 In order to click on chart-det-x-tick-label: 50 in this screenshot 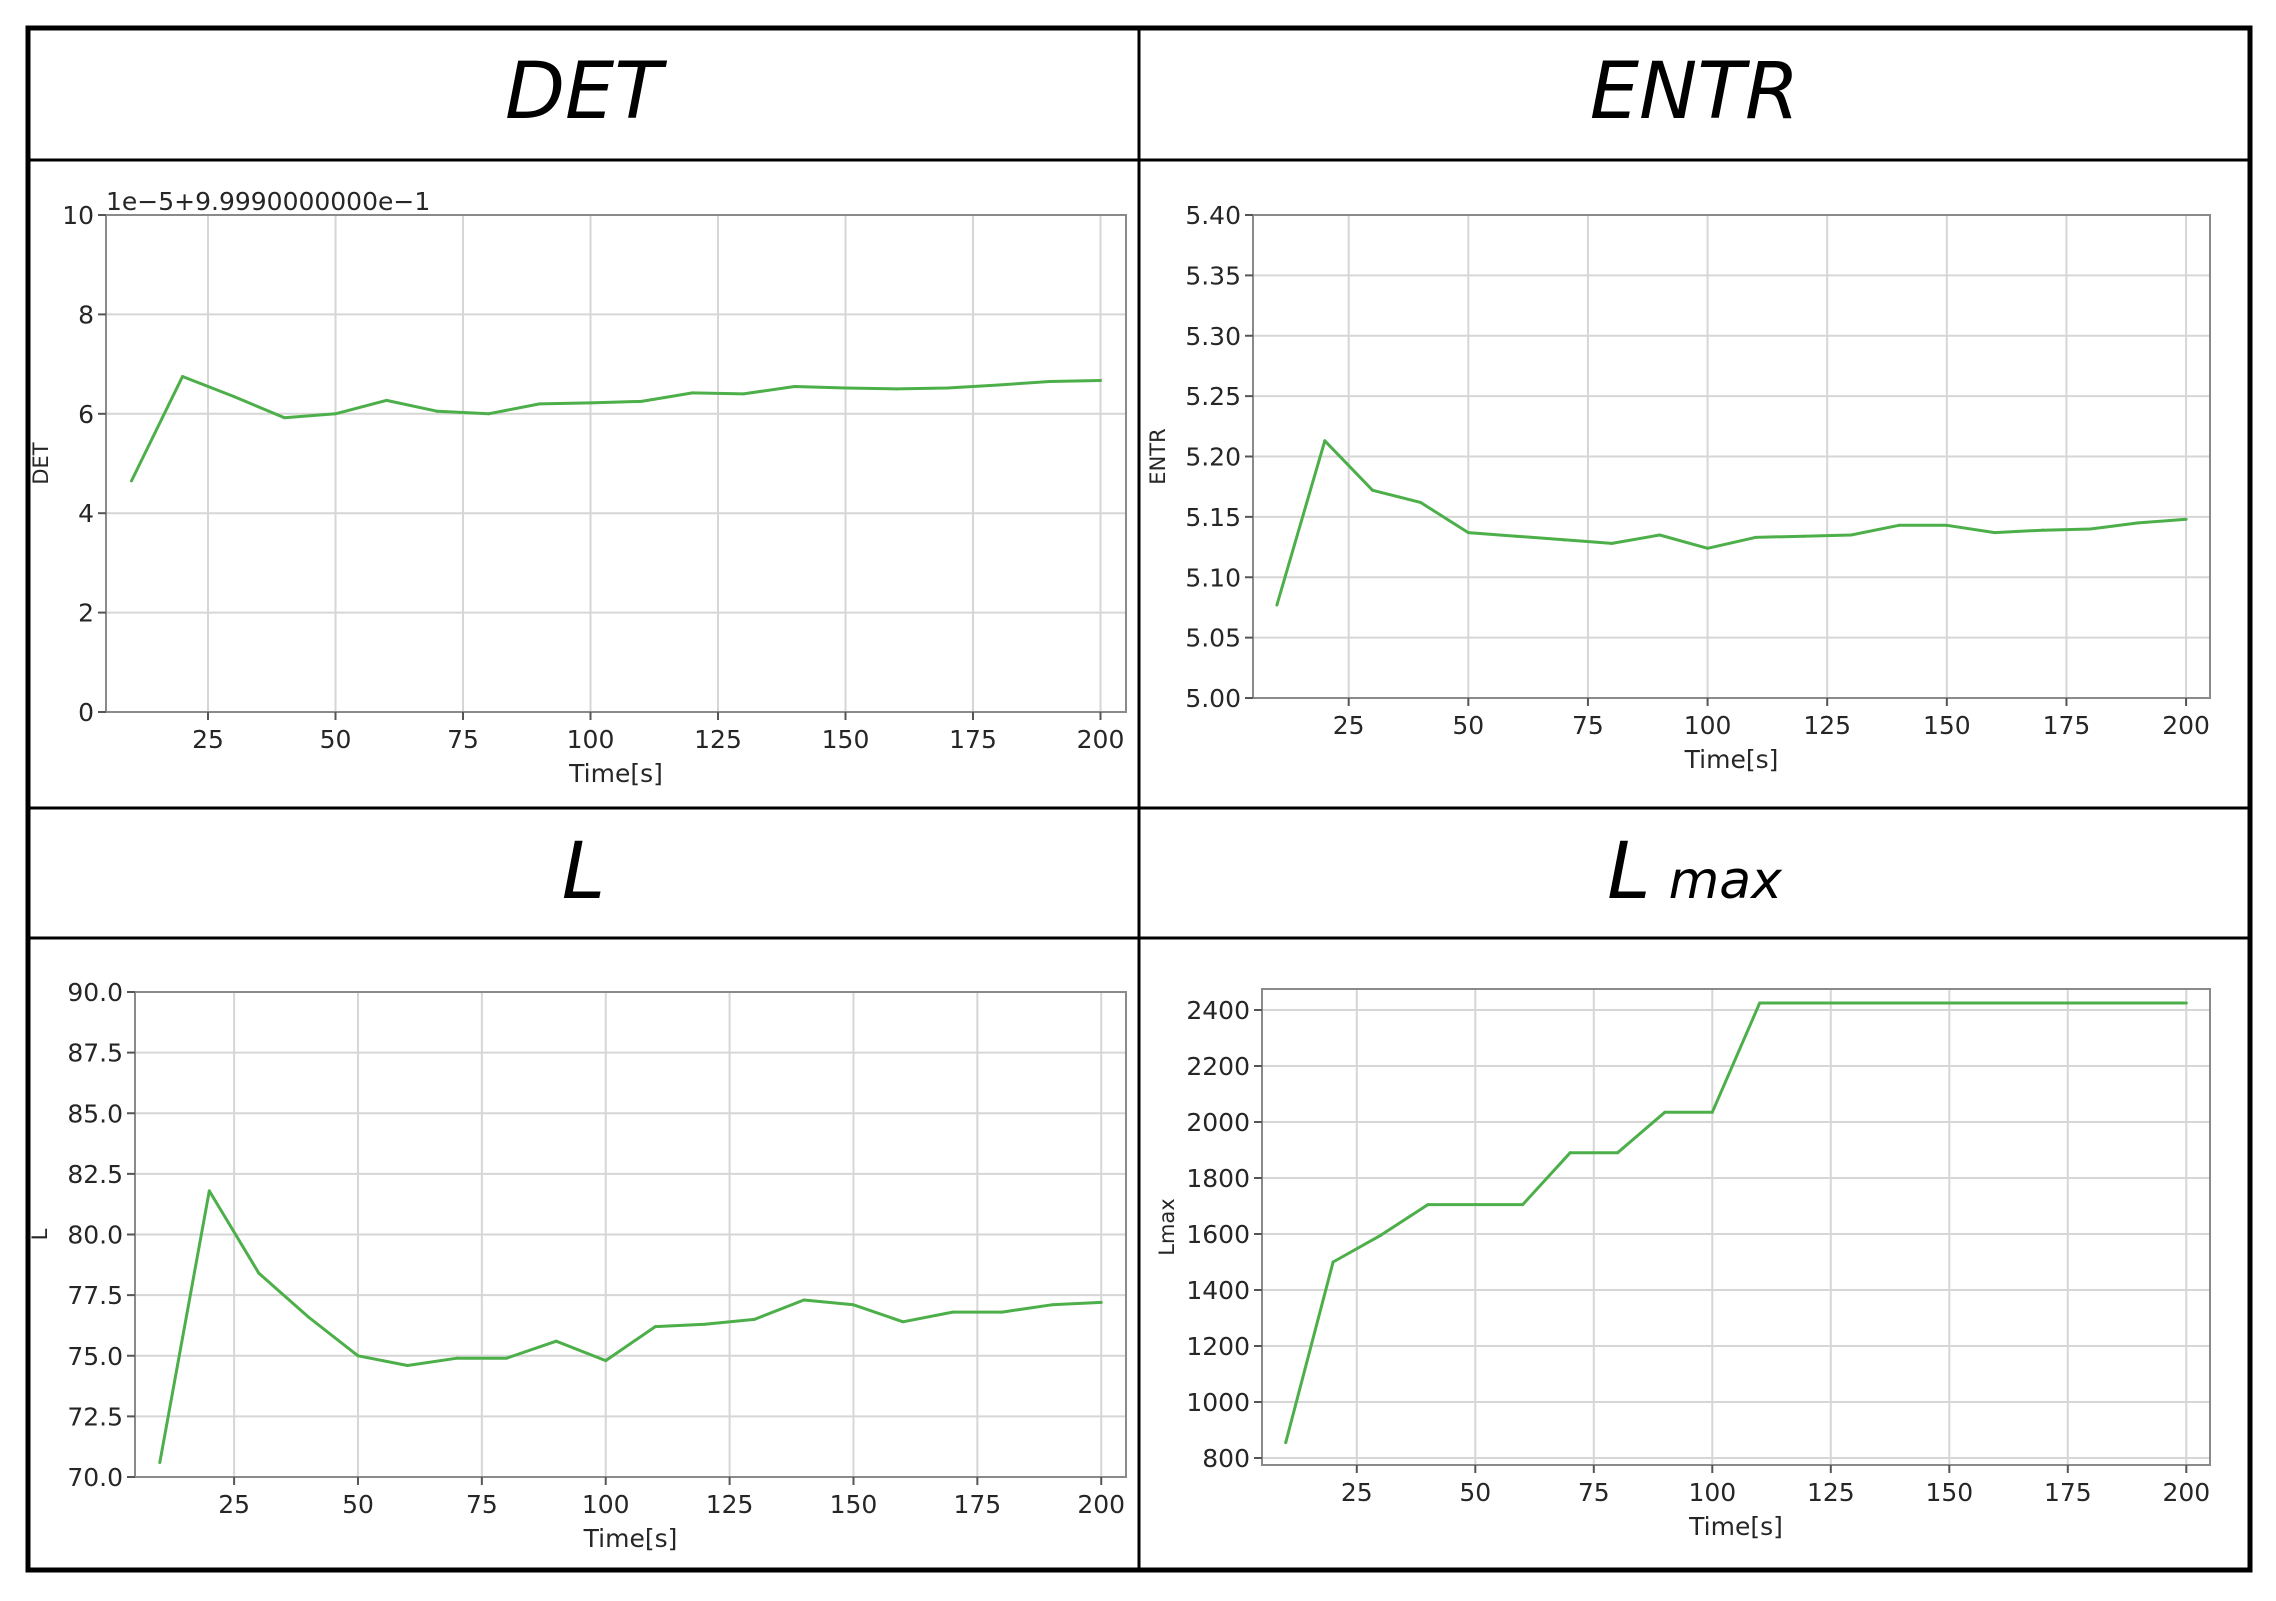, I will do `click(336, 739)`.